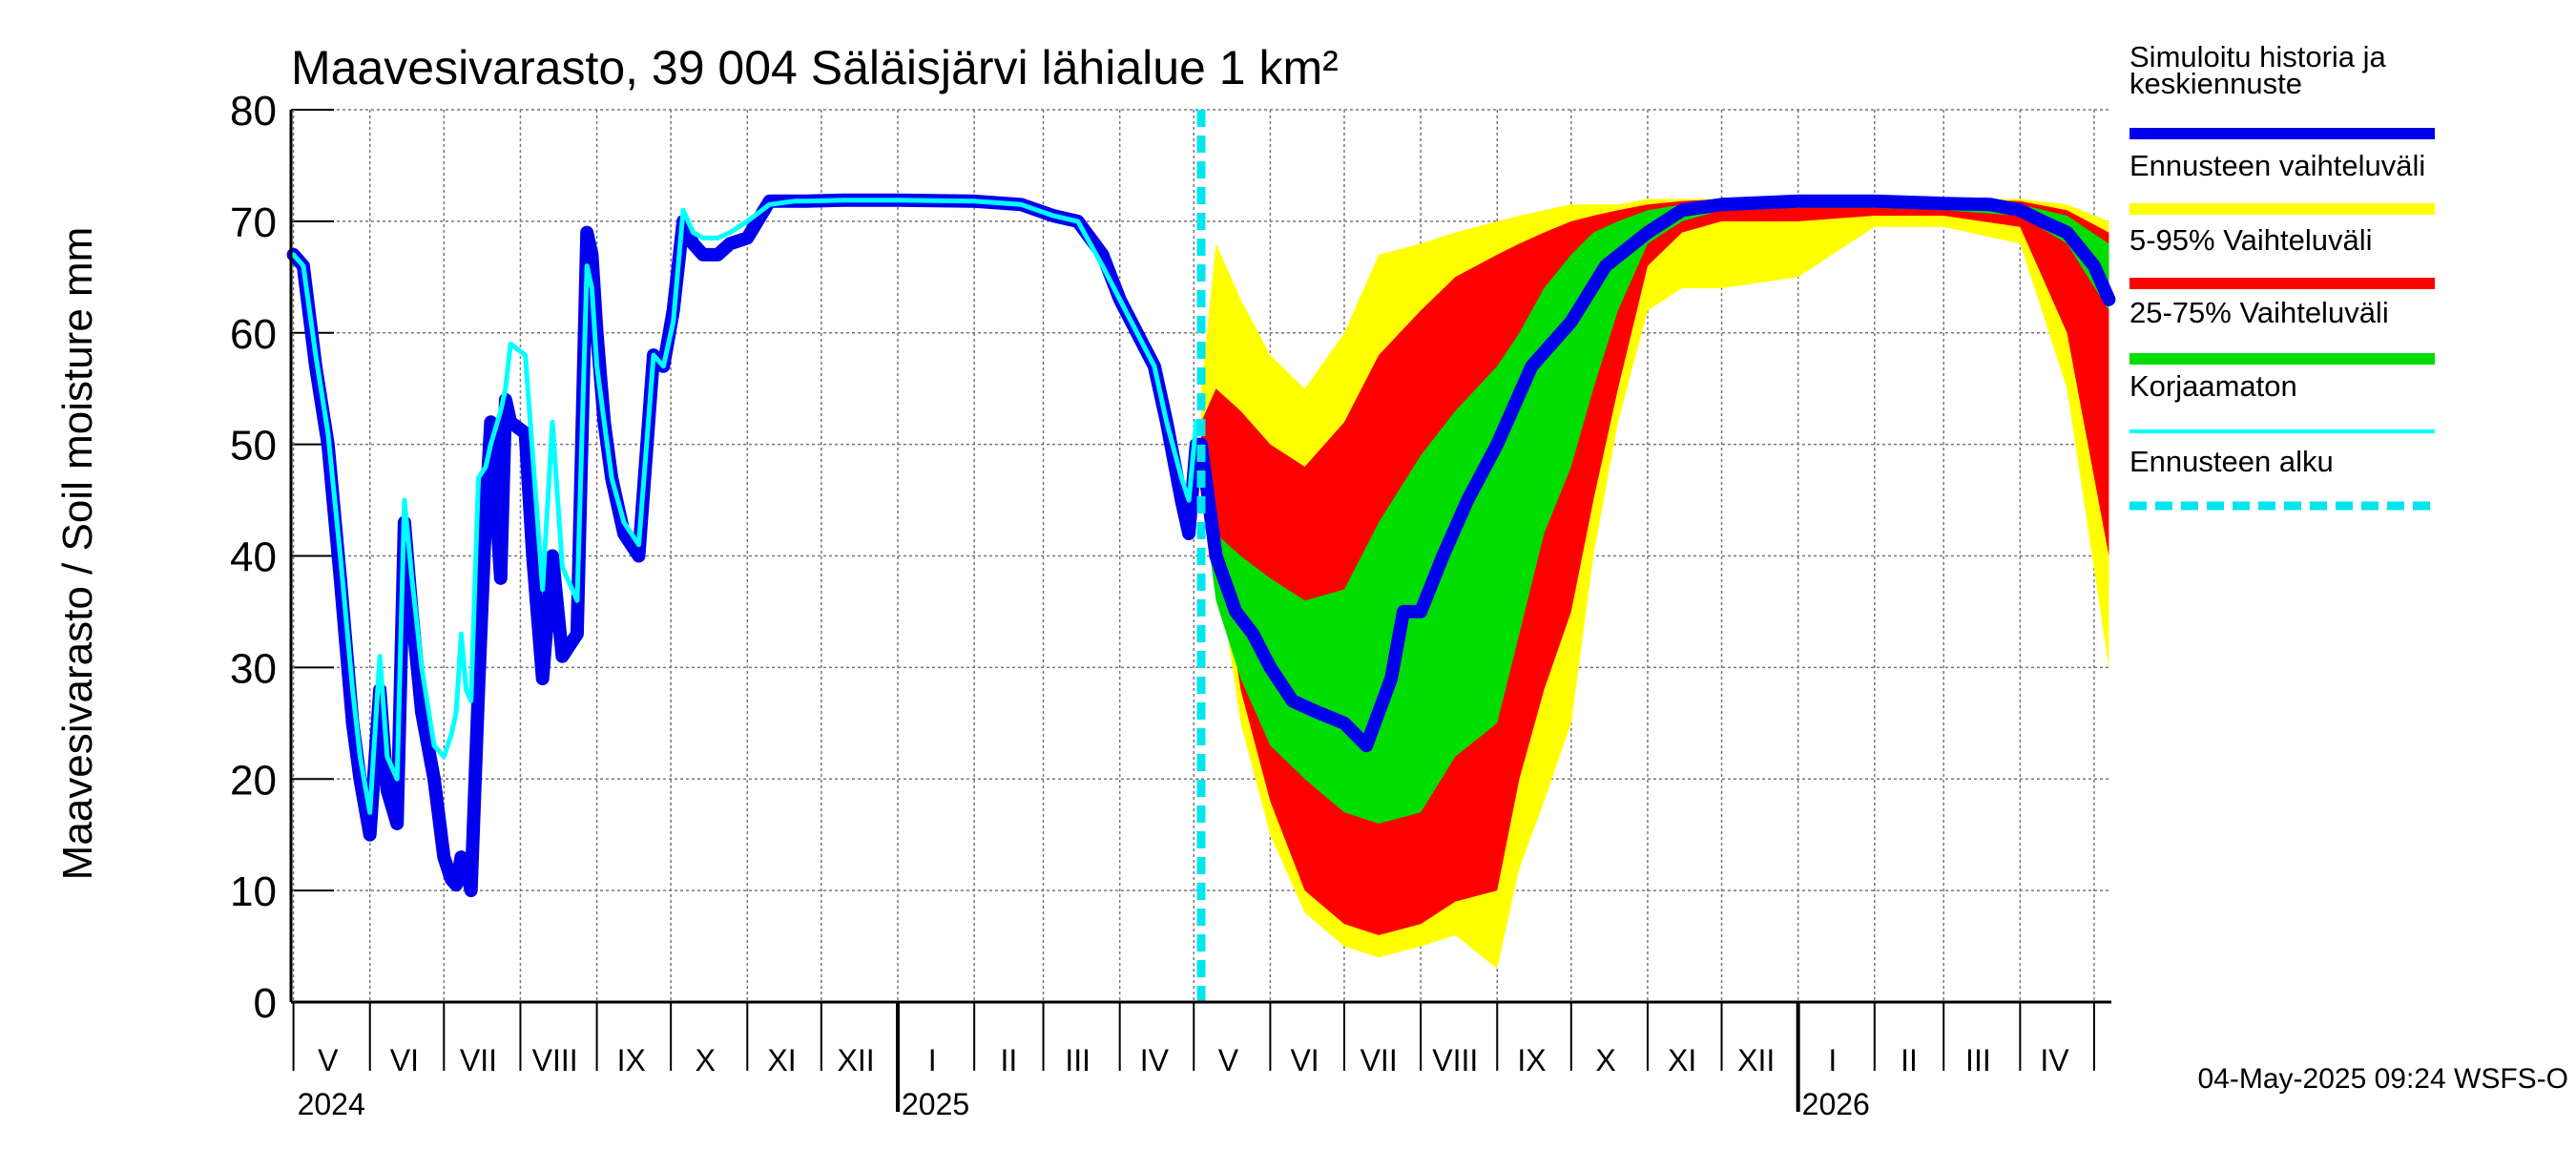 Image resolution: width=2576 pixels, height=1150 pixels. Describe the element at coordinates (253, 891) in the screenshot. I see `y-tick-label: 10` at that location.